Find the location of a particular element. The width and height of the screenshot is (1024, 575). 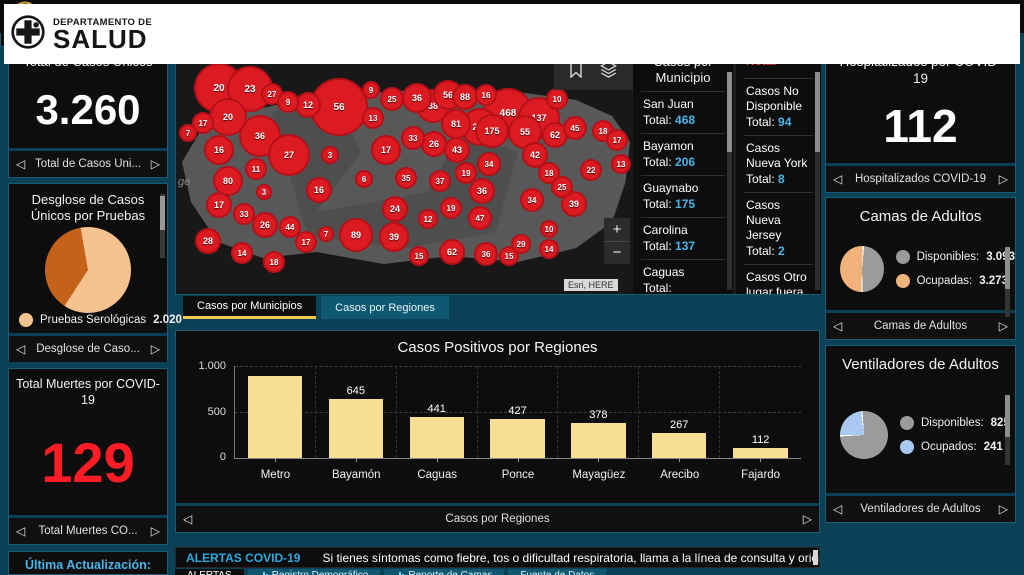

bar-Metro: Metro is located at coordinates (275, 430).